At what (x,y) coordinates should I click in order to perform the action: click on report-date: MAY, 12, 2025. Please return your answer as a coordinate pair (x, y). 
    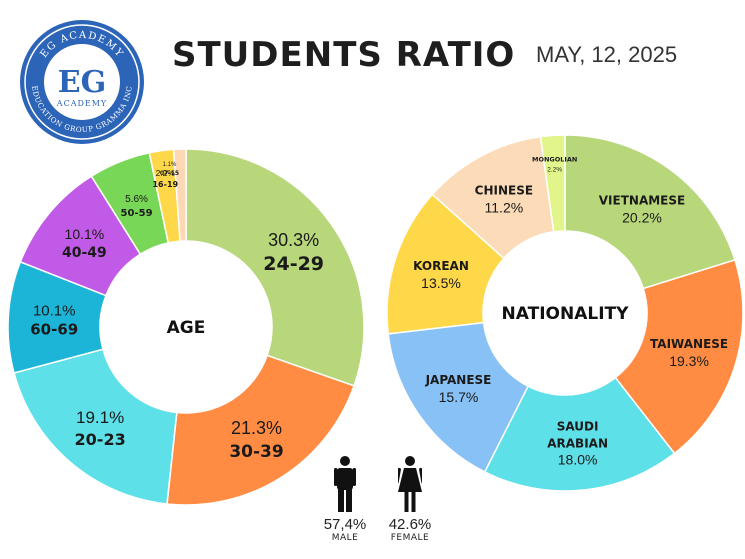
    Looking at the image, I should click on (607, 54).